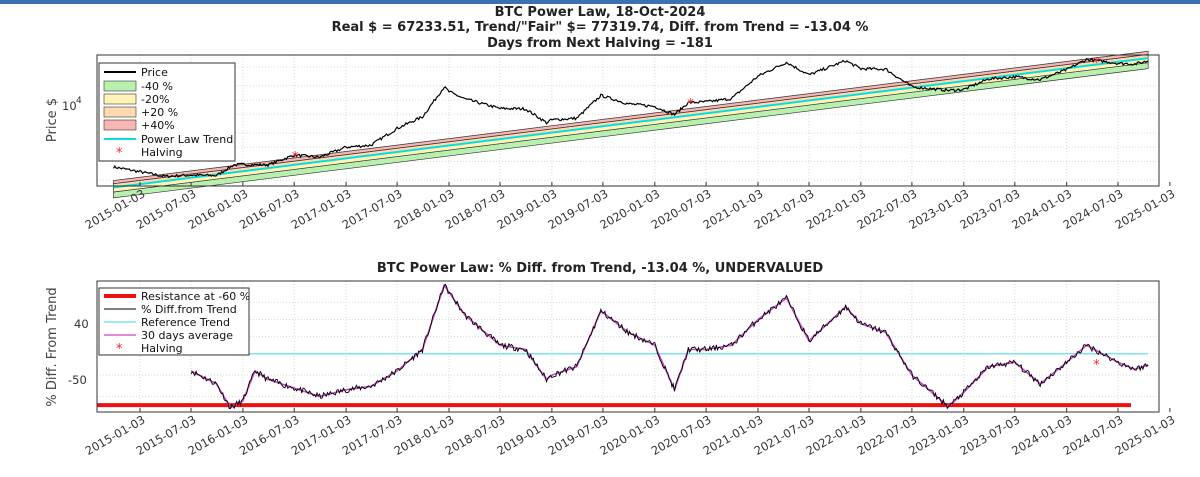 The height and width of the screenshot is (477, 1200). What do you see at coordinates (120, 112) in the screenshot?
I see `legend-plus20-swatch` at bounding box center [120, 112].